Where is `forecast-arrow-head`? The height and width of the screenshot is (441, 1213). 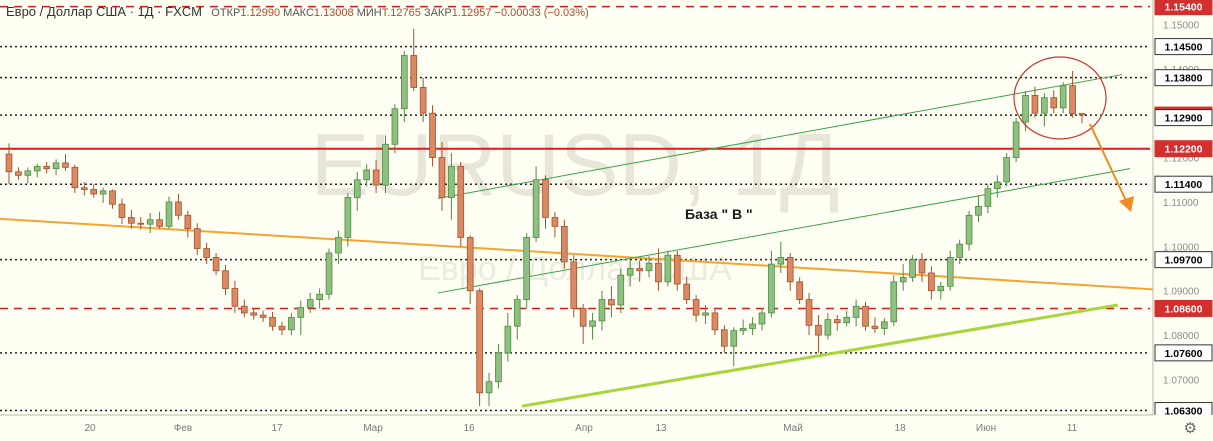 forecast-arrow-head is located at coordinates (1126, 204).